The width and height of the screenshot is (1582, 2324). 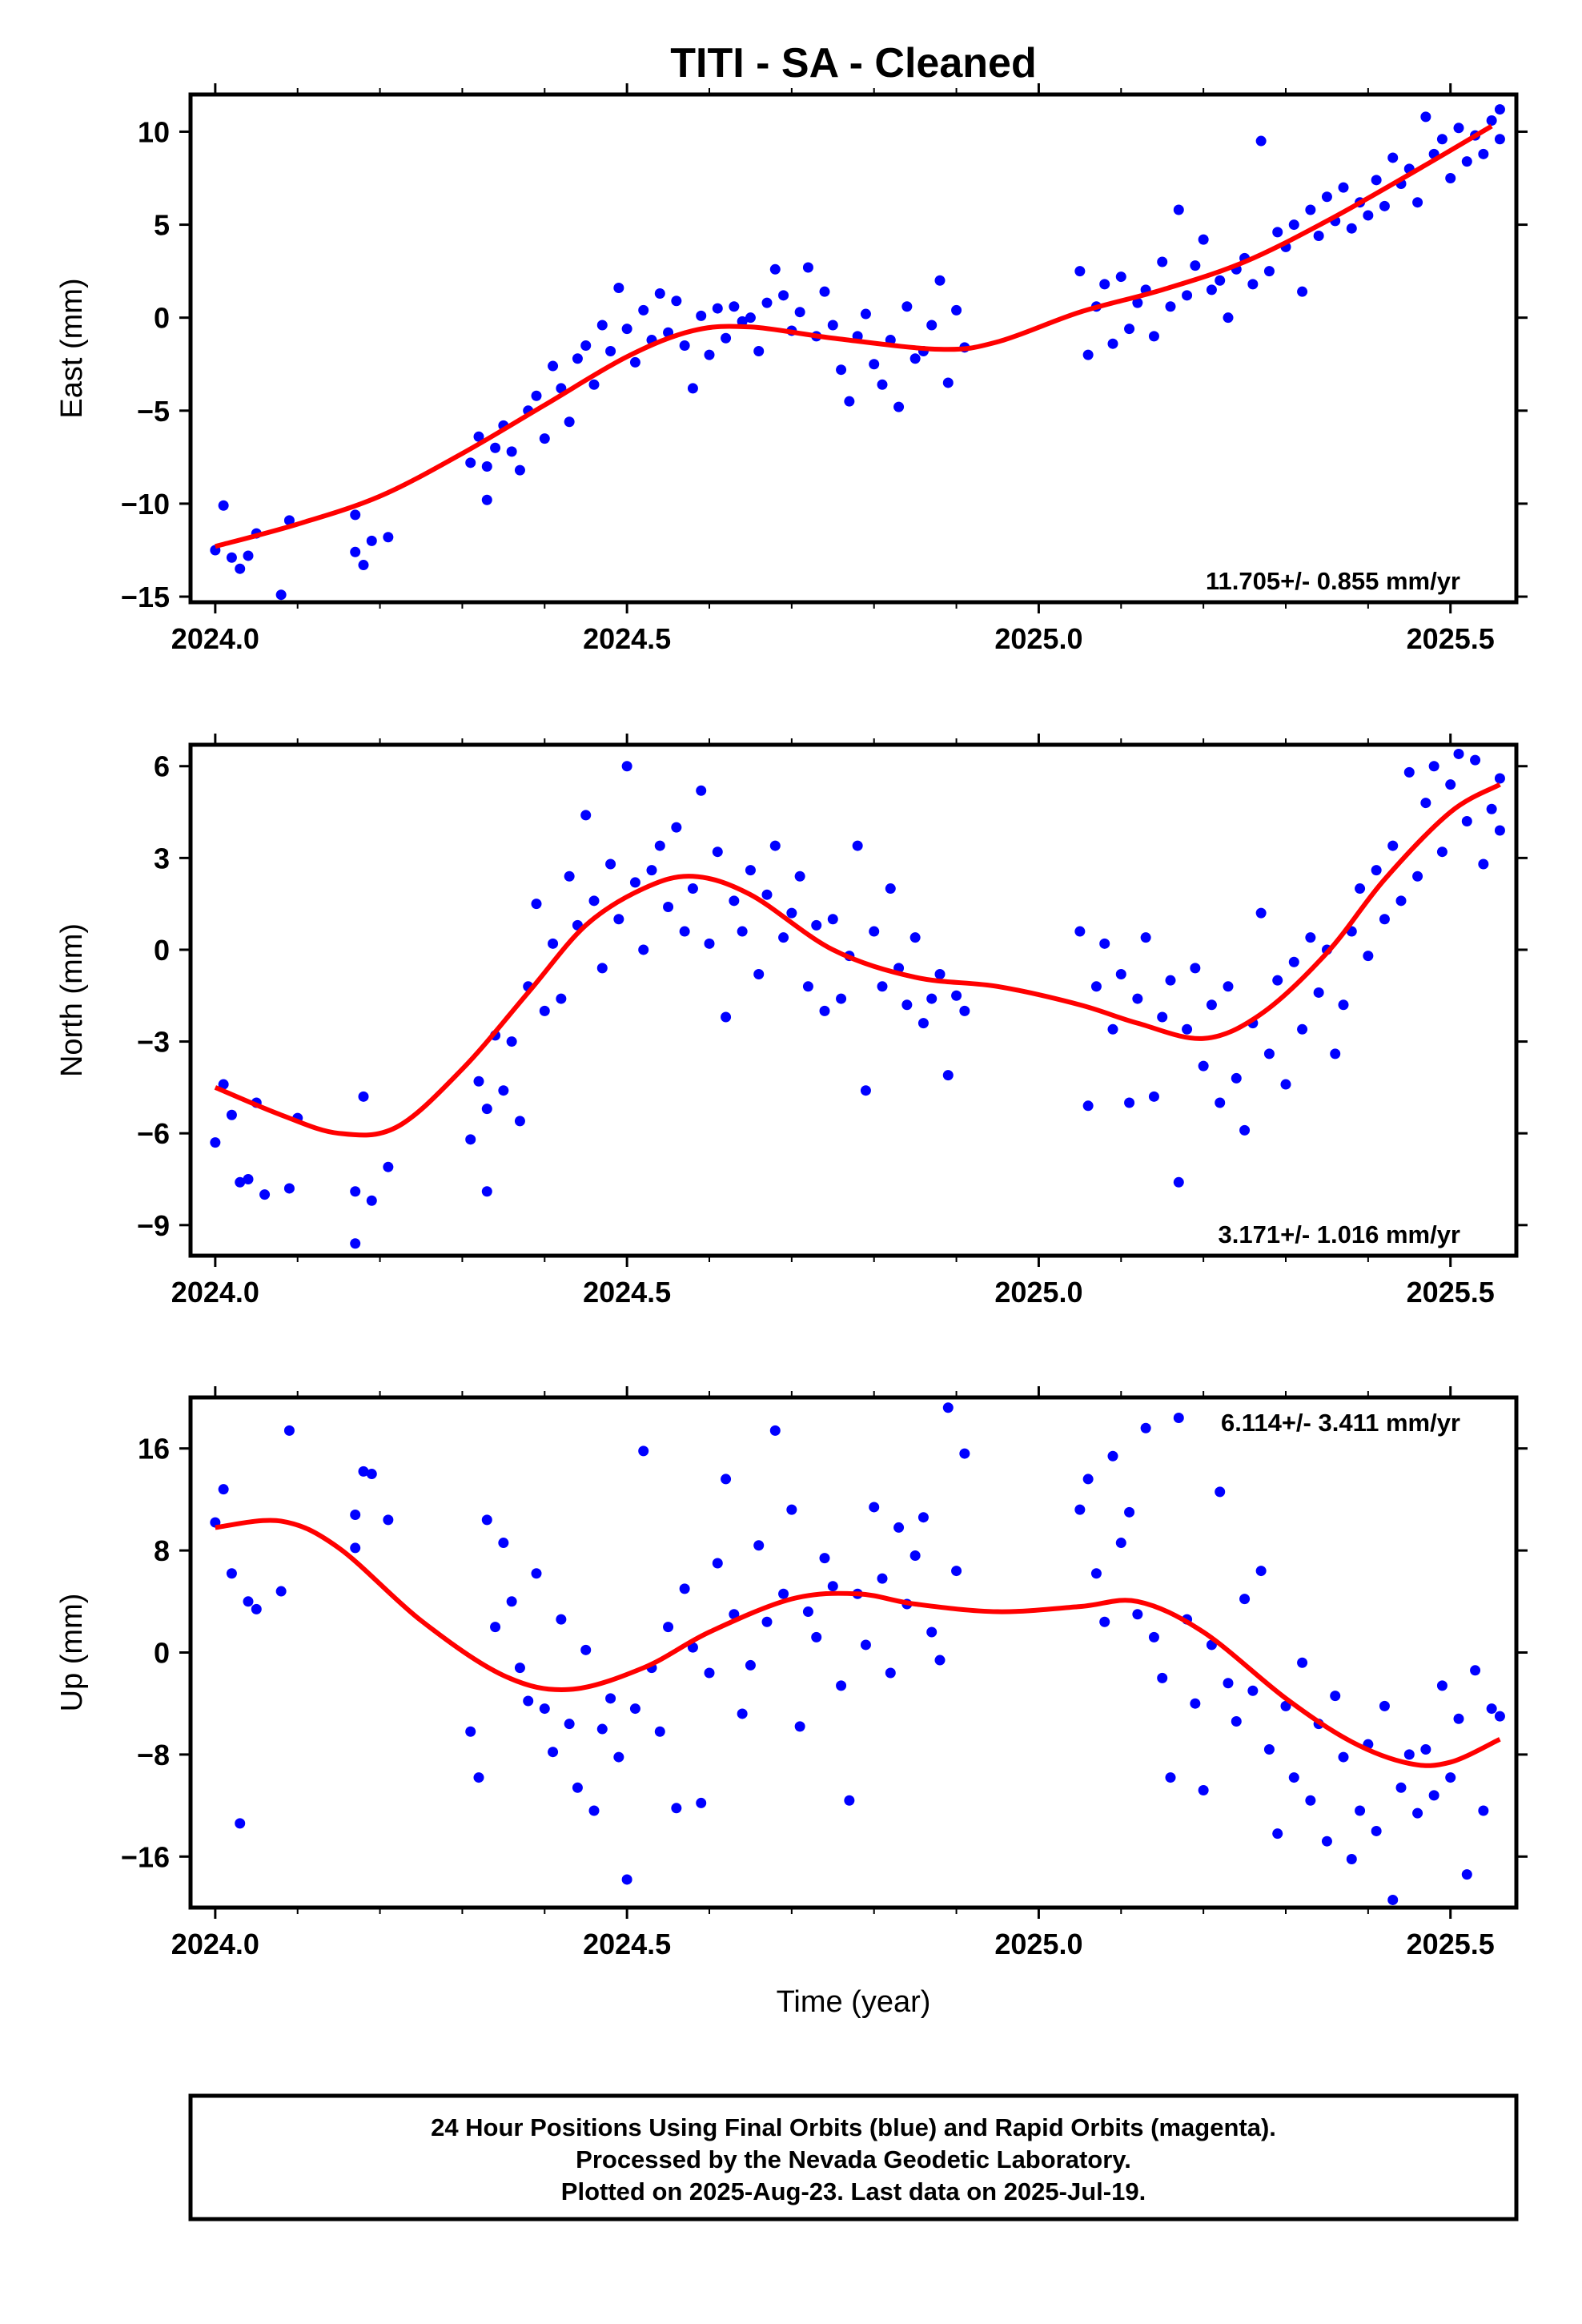 What do you see at coordinates (1038, 1292) in the screenshot?
I see `north-xtick-label: 2025.0` at bounding box center [1038, 1292].